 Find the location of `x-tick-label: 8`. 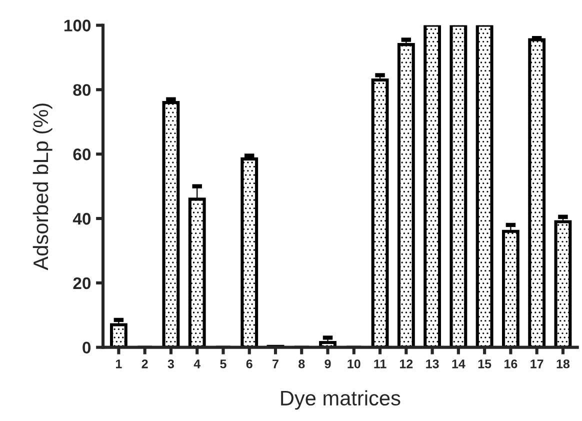

x-tick-label: 8 is located at coordinates (301, 363).